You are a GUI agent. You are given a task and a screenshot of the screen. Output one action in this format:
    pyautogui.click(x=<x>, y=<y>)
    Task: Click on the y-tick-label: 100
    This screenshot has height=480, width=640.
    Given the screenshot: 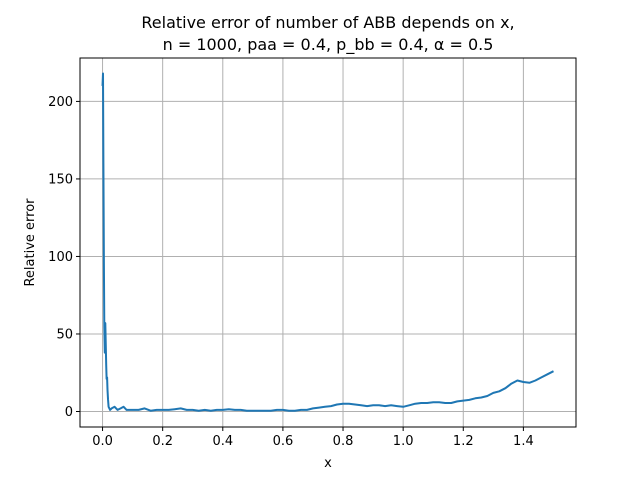 What is the action you would take?
    pyautogui.click(x=60, y=257)
    